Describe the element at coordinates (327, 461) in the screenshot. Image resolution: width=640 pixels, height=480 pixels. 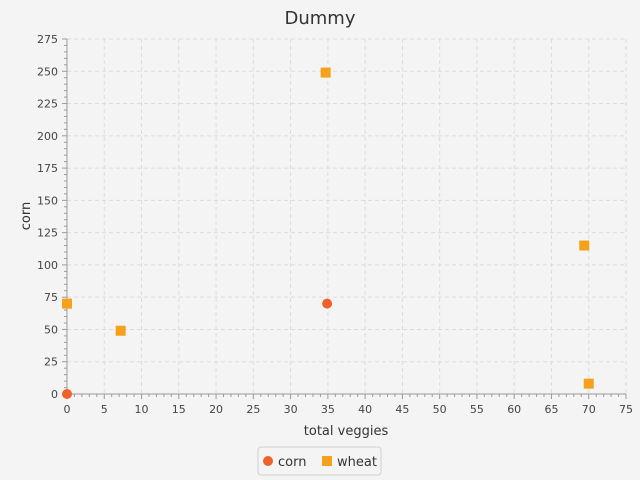
I see `legend-marker-wheat` at that location.